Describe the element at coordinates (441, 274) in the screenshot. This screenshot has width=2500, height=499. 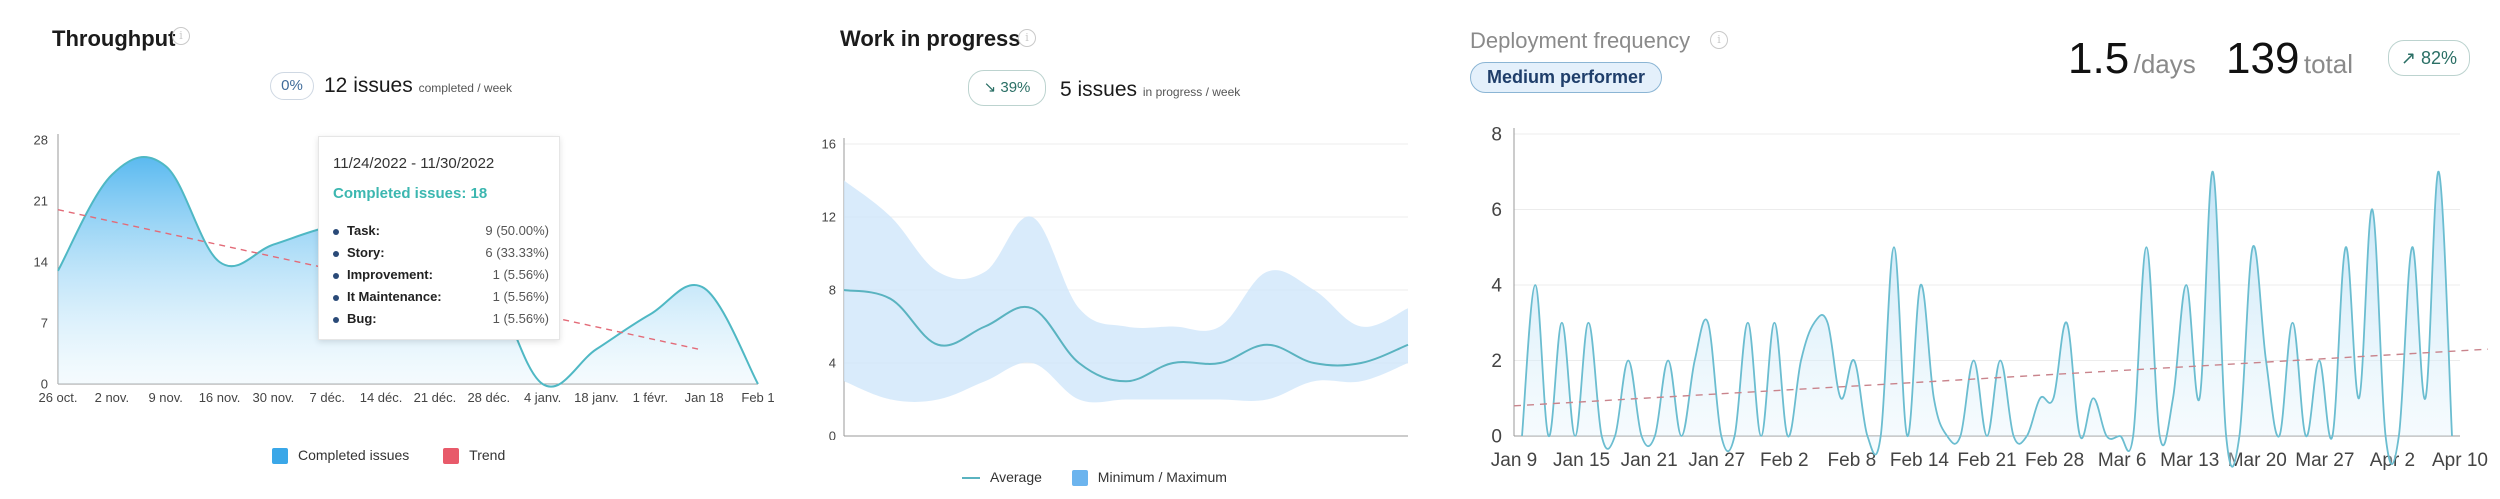
I see `tooltip-row: Improvement: 1 (5.56%)` at that location.